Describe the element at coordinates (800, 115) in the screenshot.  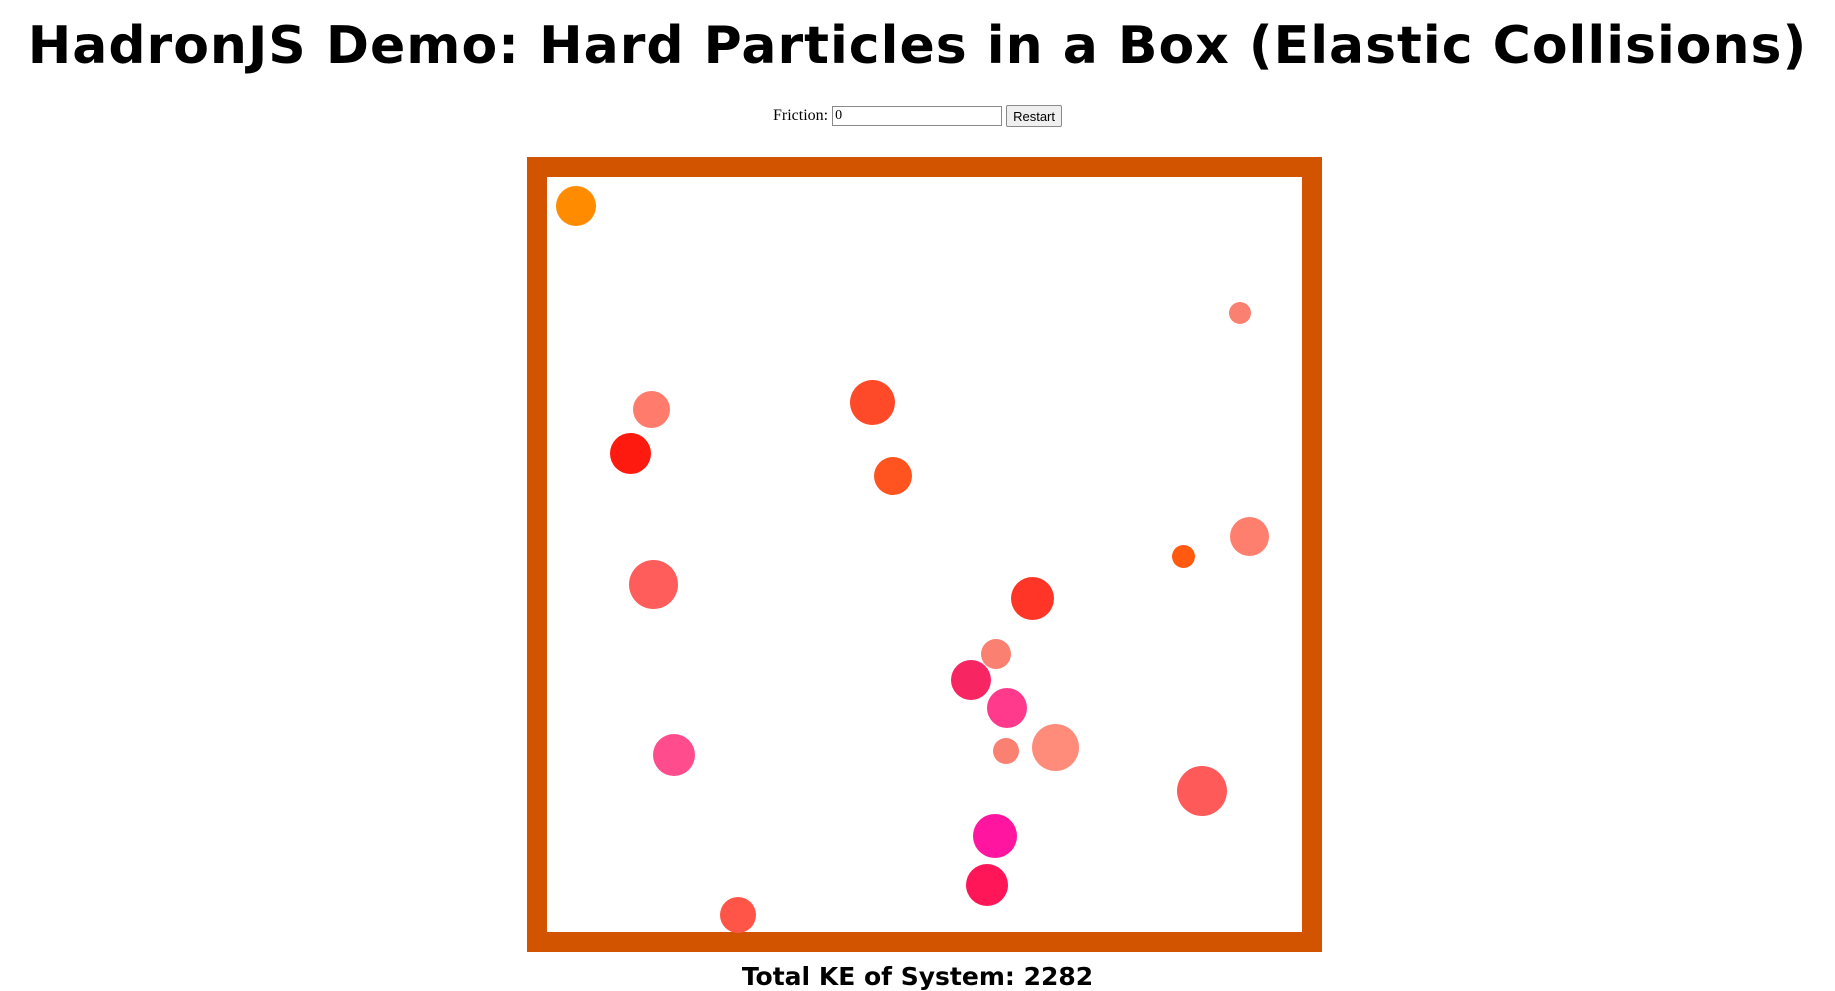
I see `friction-label: Friction:` at that location.